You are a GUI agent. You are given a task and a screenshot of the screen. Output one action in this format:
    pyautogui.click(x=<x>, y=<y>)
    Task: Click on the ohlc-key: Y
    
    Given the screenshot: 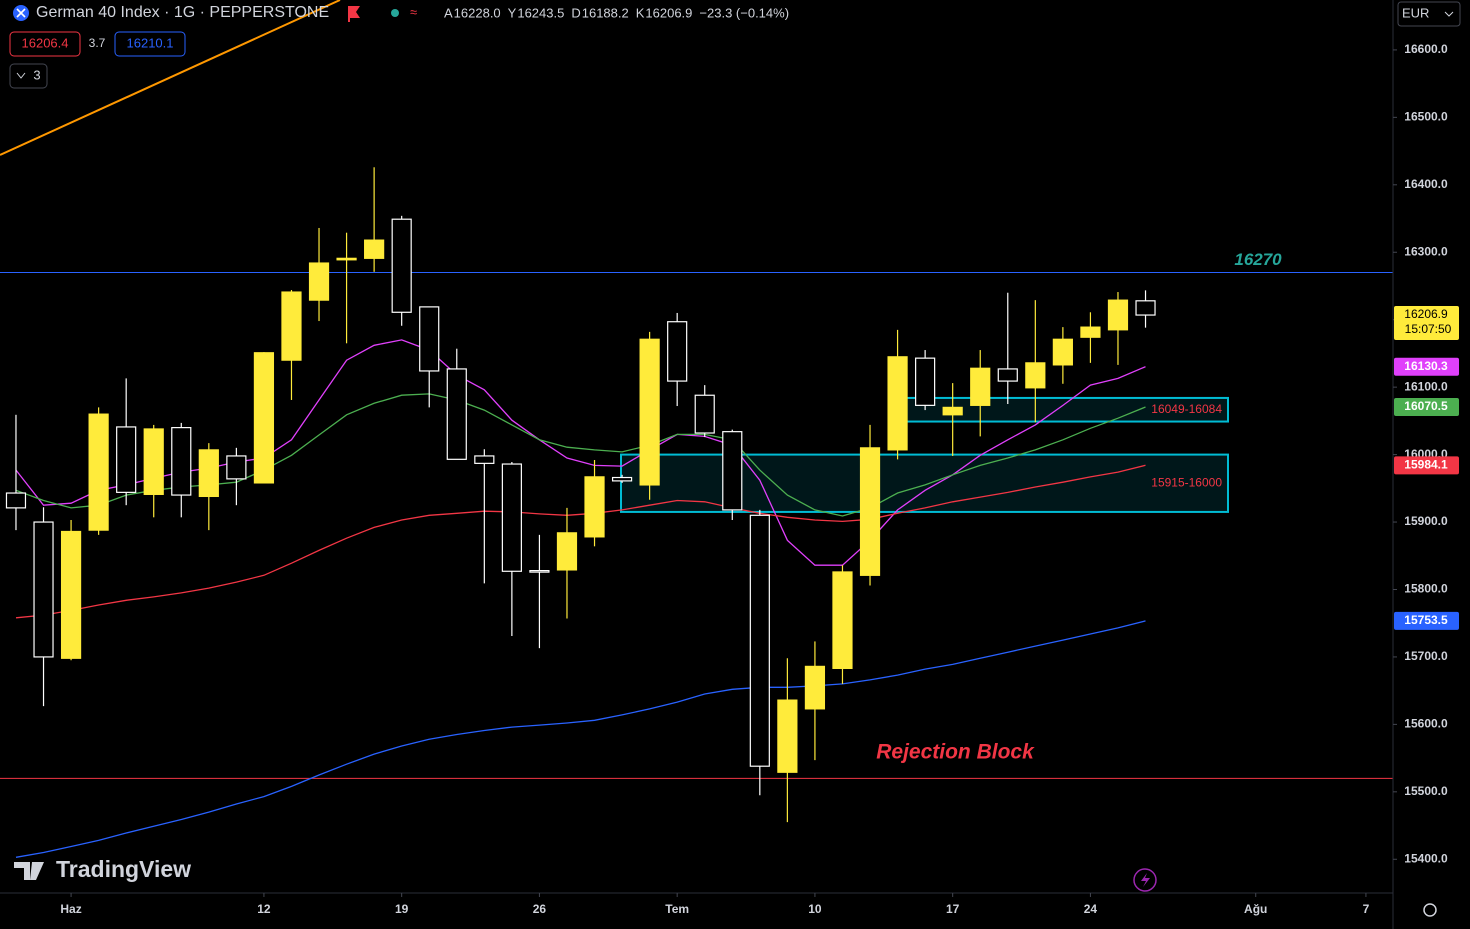 What is the action you would take?
    pyautogui.click(x=512, y=12)
    